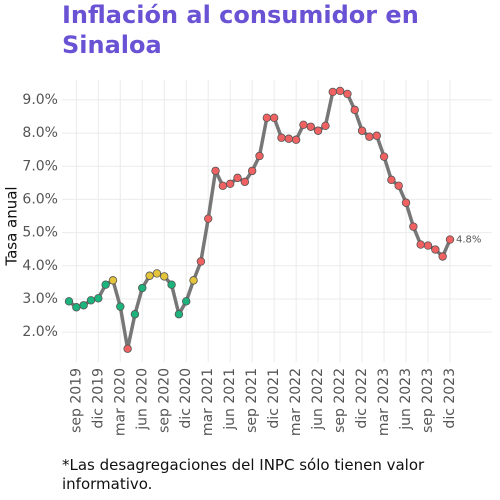 This screenshot has height=500, width=500. Describe the element at coordinates (98, 398) in the screenshot. I see `x-tick-label: dic 2019` at that location.